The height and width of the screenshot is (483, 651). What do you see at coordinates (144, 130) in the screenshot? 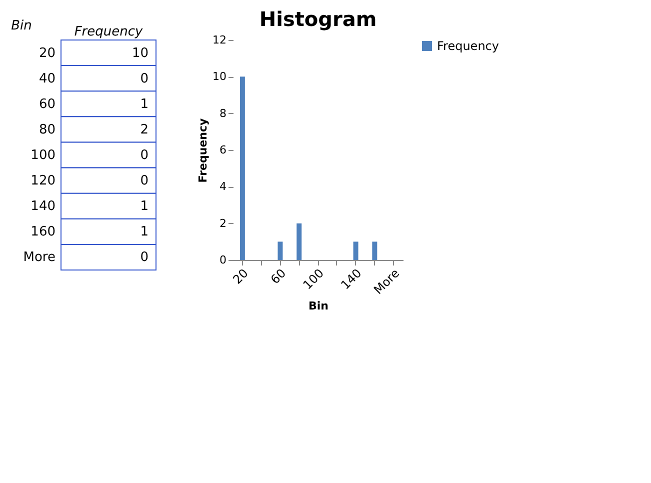
I see `data-label: 2` at bounding box center [144, 130].